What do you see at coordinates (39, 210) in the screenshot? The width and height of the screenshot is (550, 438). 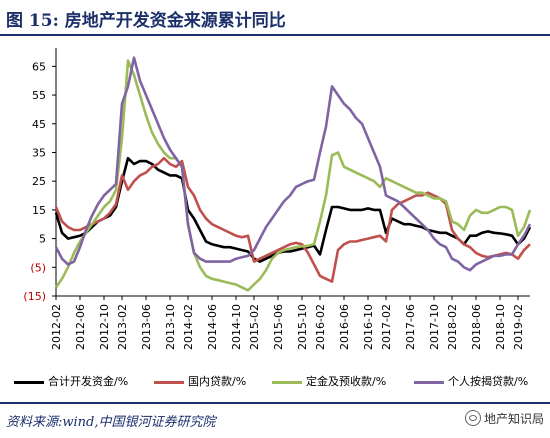 I see `y-tick-label: 15` at bounding box center [39, 210].